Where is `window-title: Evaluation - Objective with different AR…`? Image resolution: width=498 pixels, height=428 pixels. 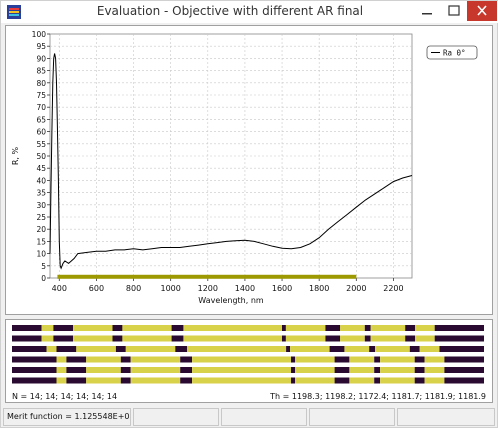
window-title: Evaluation - Objective with different AR… is located at coordinates (230, 11).